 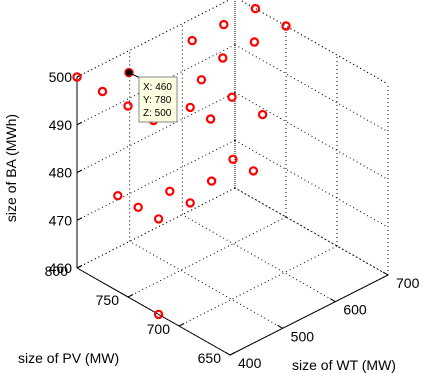 What do you see at coordinates (57, 271) in the screenshot?
I see `y-tick-label: 800` at bounding box center [57, 271].